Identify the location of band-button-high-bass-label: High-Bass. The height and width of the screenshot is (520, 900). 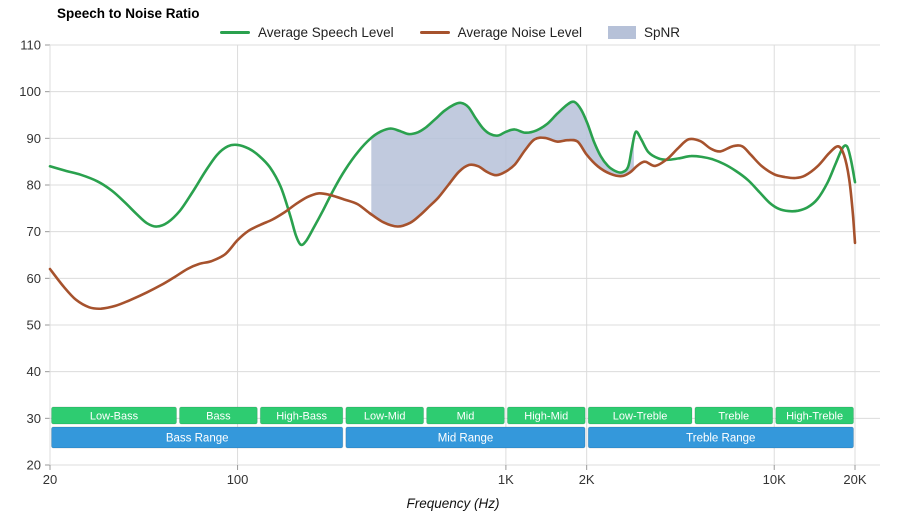
(301, 417).